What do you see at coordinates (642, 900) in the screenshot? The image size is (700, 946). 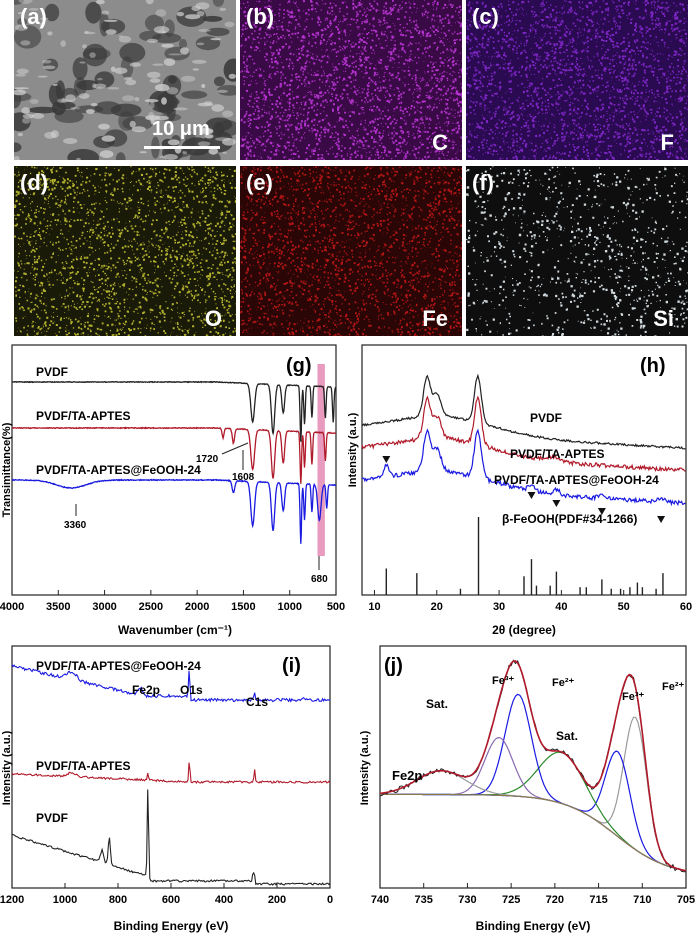 I see `svg-text: 710` at bounding box center [642, 900].